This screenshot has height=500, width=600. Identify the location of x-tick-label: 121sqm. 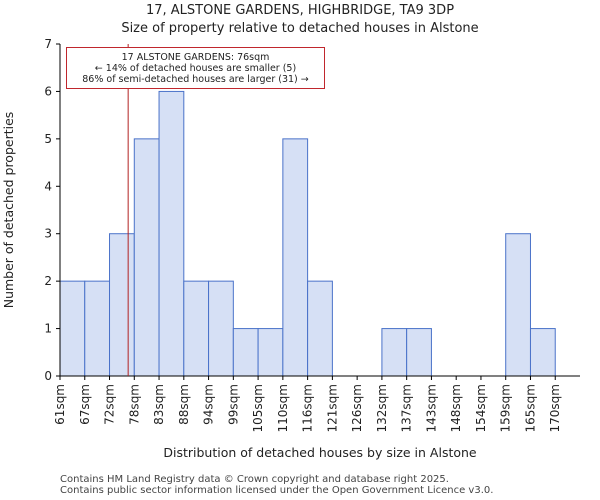
(332, 408).